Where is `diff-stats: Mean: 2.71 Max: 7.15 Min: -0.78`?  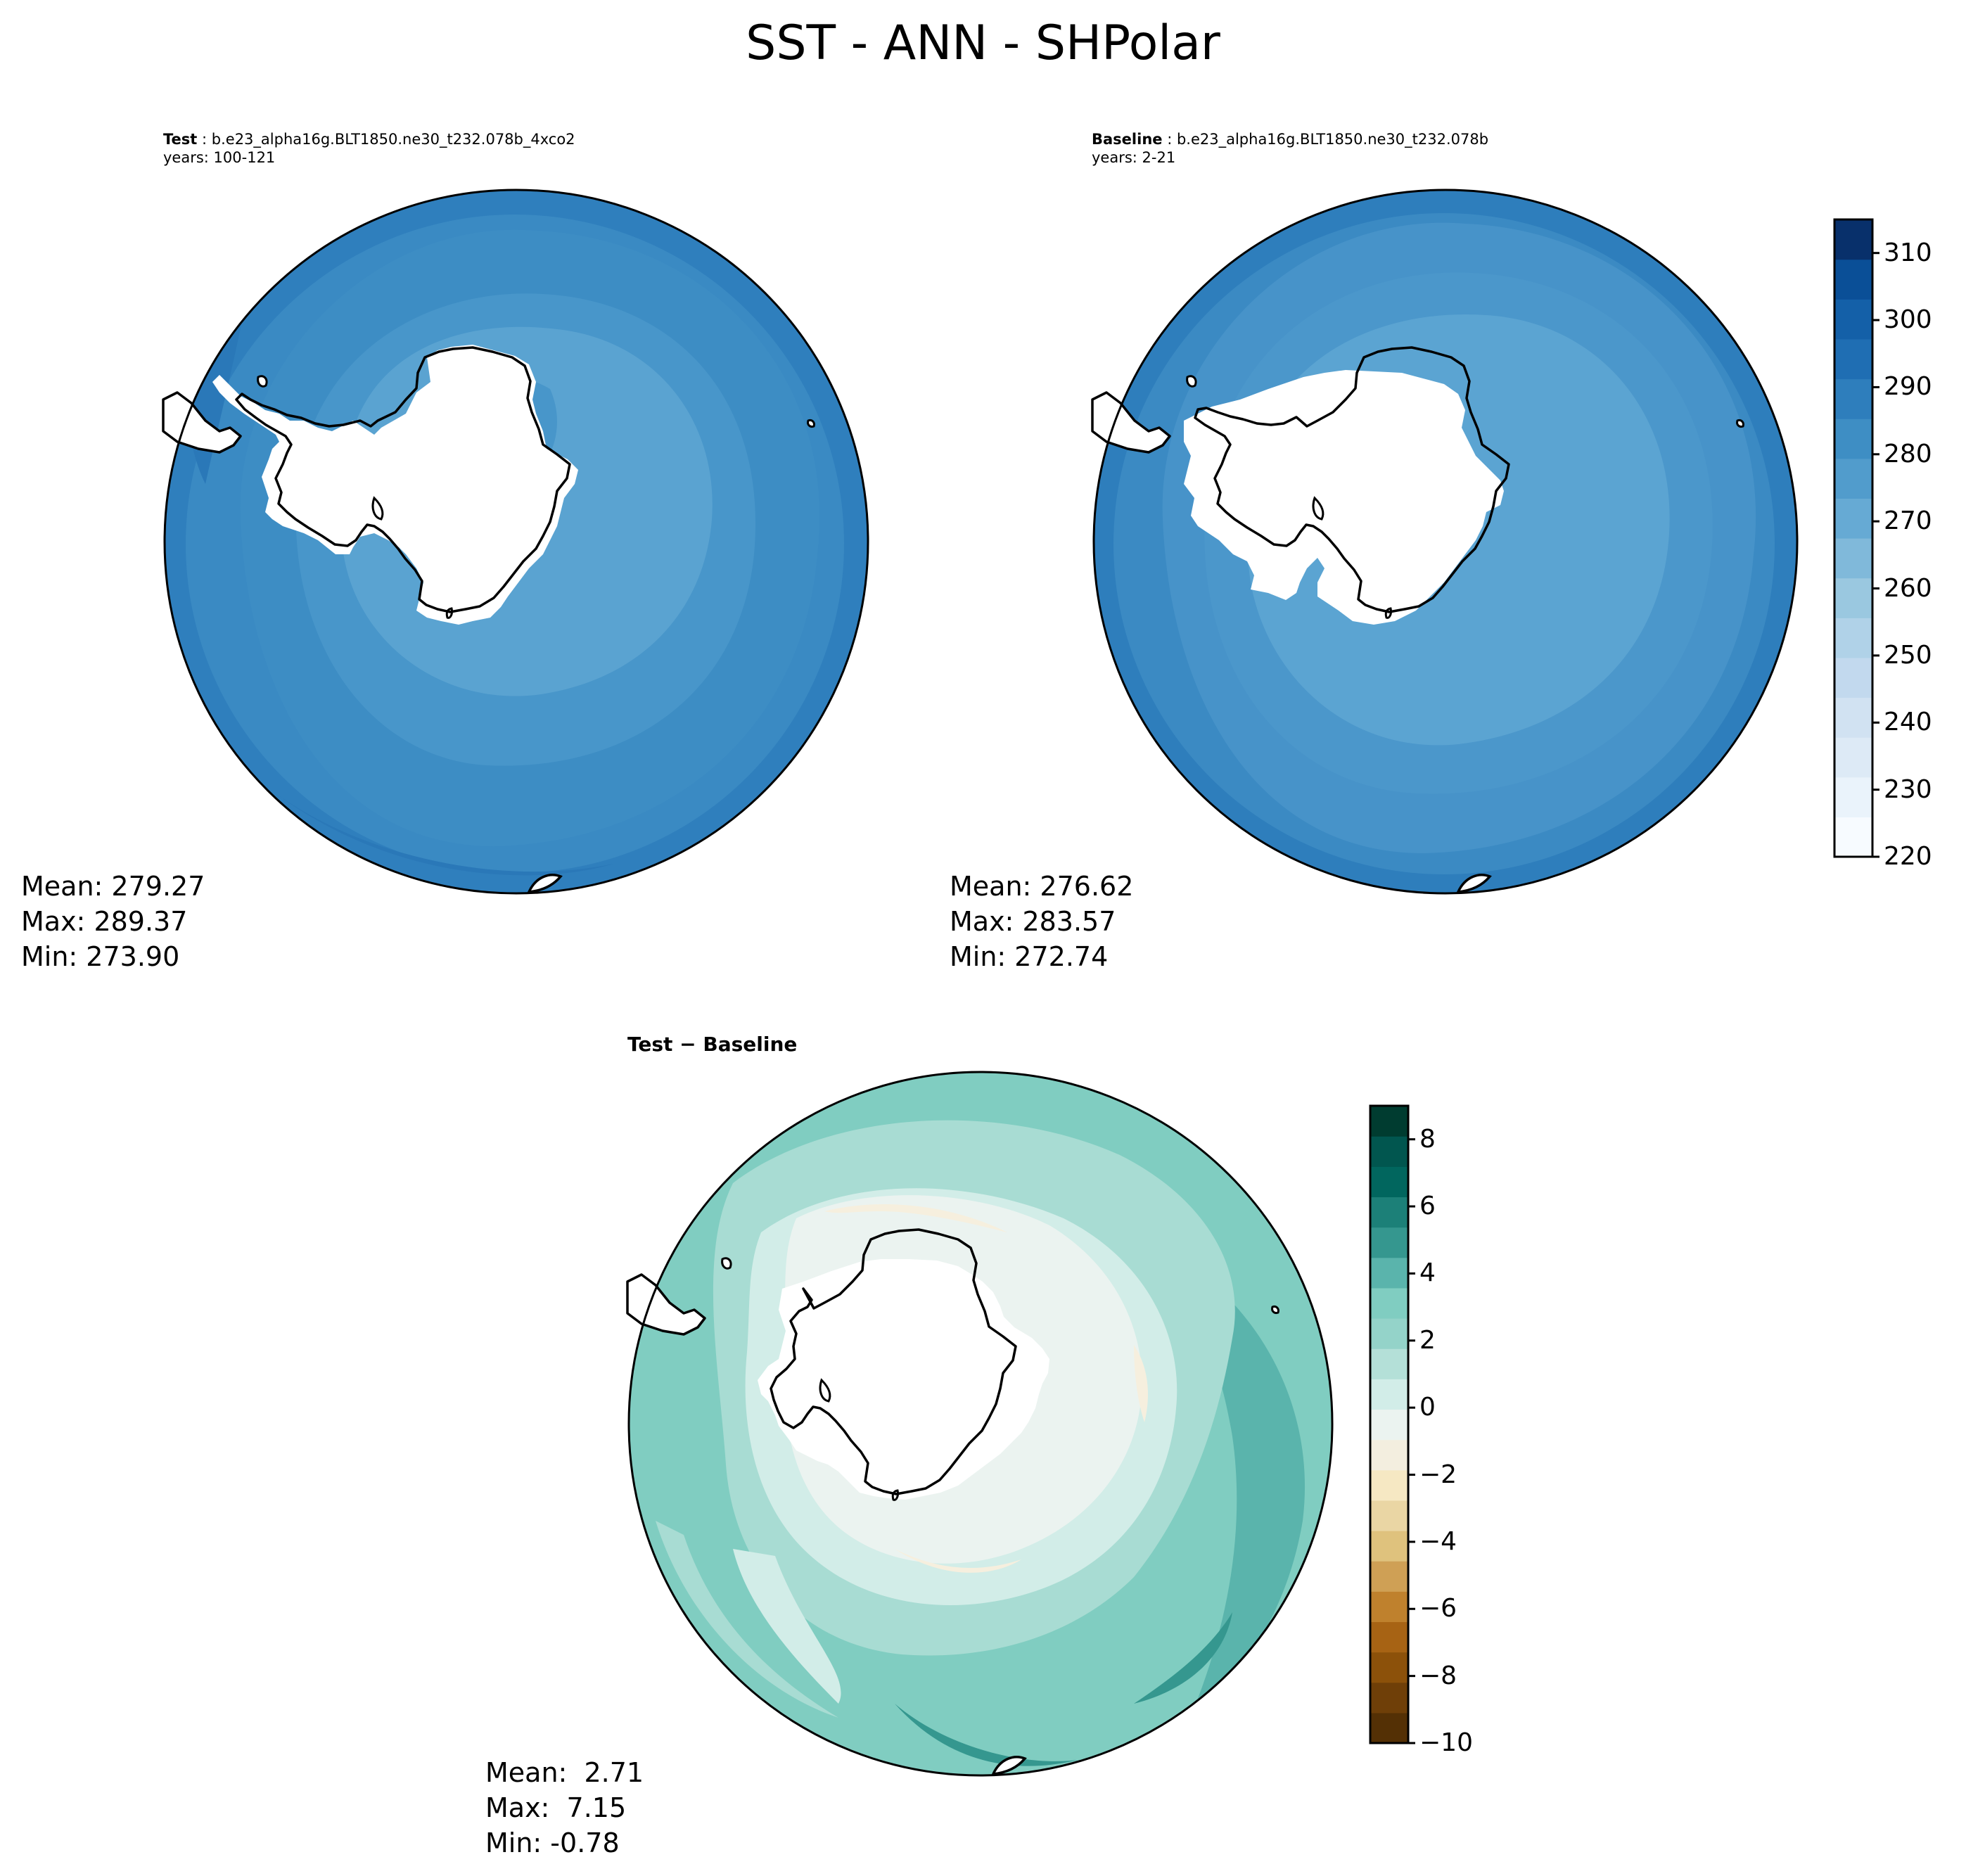
diff-stats: Mean: 2.71 Max: 7.15 Min: -0.78 is located at coordinates (564, 1808).